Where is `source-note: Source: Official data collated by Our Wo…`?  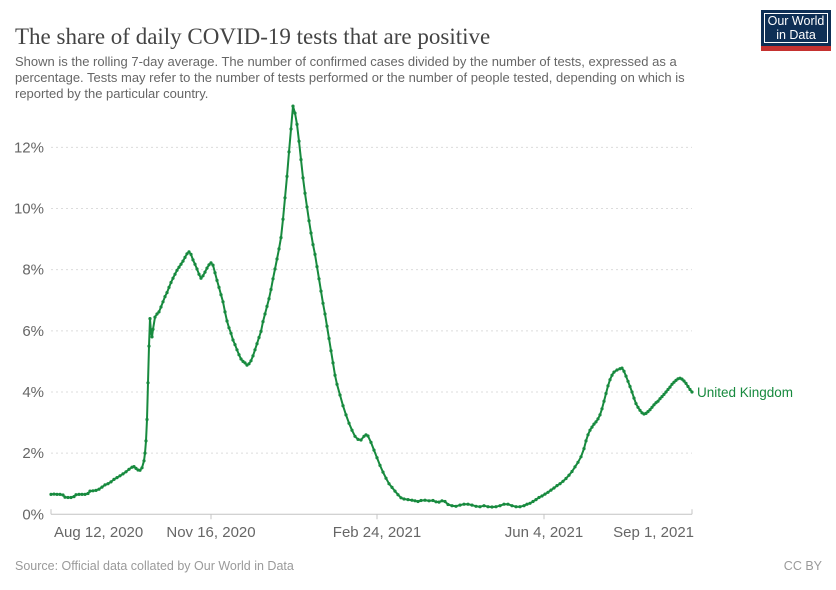 source-note: Source: Official data collated by Our Wo… is located at coordinates (154, 566).